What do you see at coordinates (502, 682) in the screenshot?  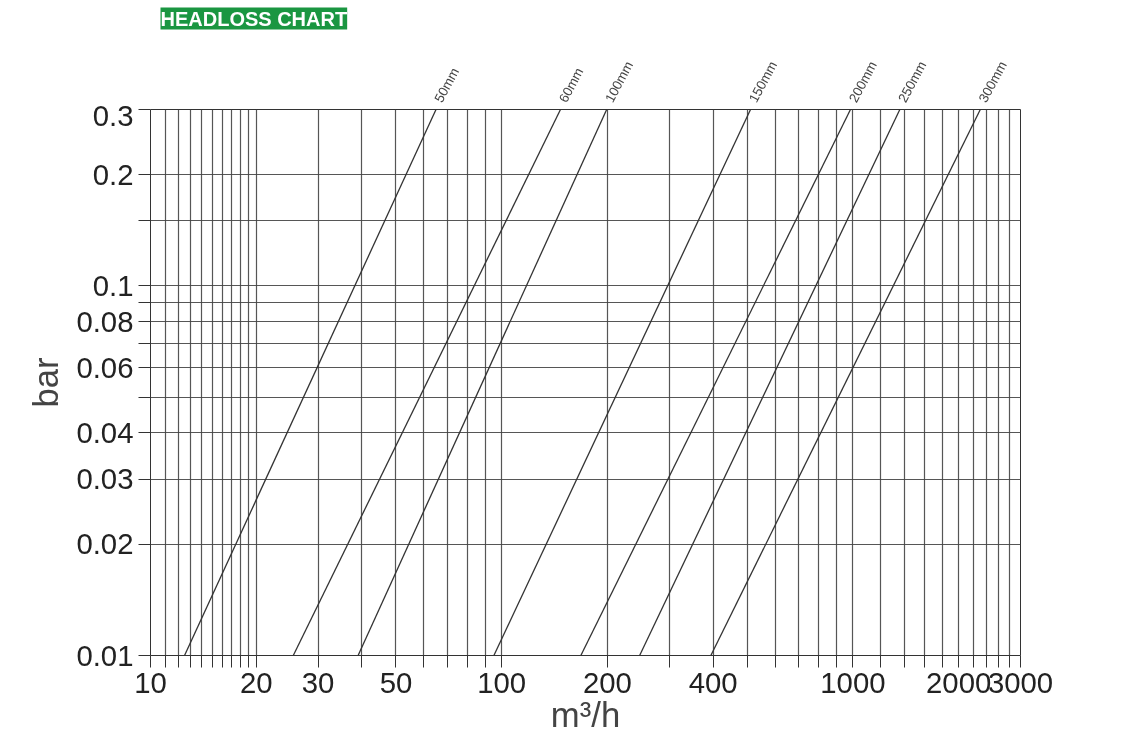 I see `x-tick-label: 100` at bounding box center [502, 682].